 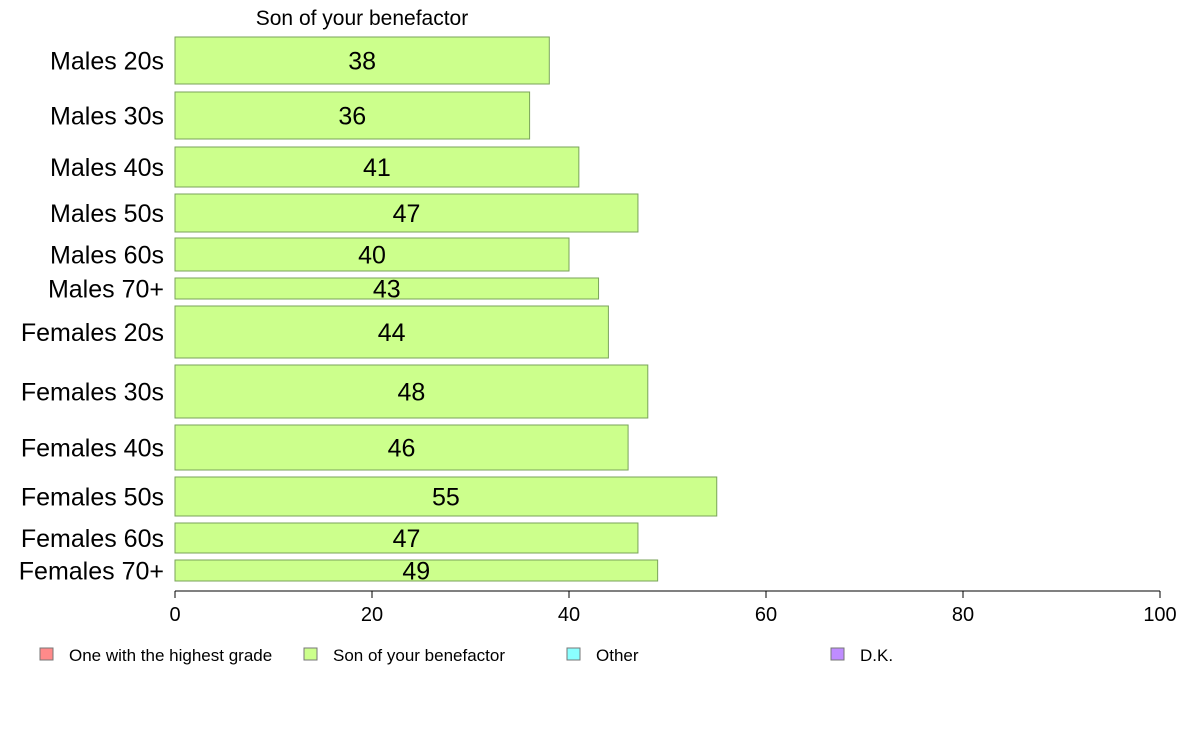 I want to click on chart-title: Son of your benefactor, so click(x=362, y=18).